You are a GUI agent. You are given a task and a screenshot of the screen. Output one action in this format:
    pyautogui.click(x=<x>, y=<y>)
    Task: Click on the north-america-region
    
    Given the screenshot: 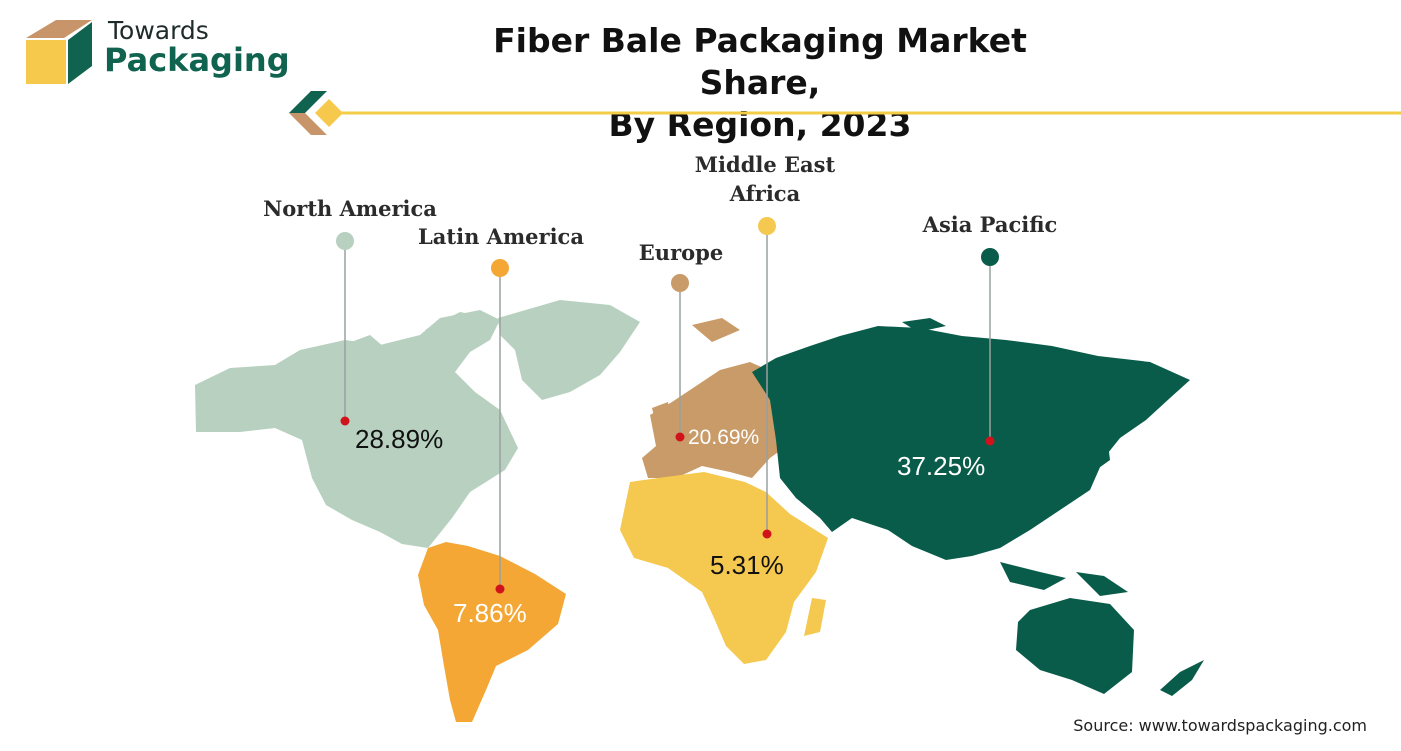 What is the action you would take?
    pyautogui.click(x=417, y=424)
    